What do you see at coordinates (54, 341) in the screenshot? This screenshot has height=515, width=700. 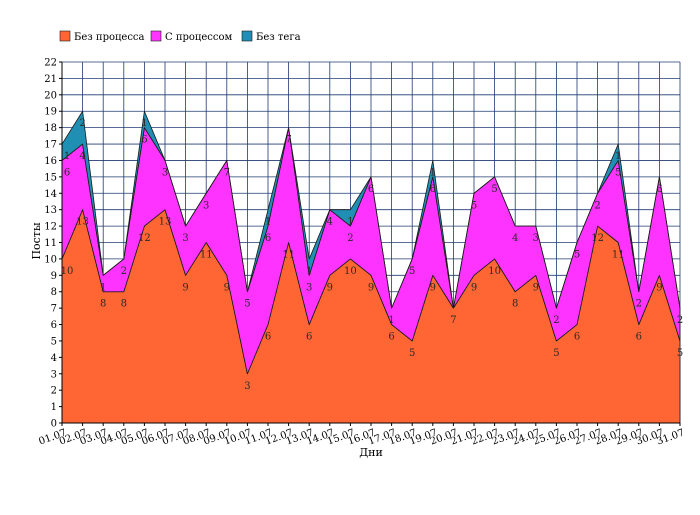 I see `y-tick-label: 5` at bounding box center [54, 341].